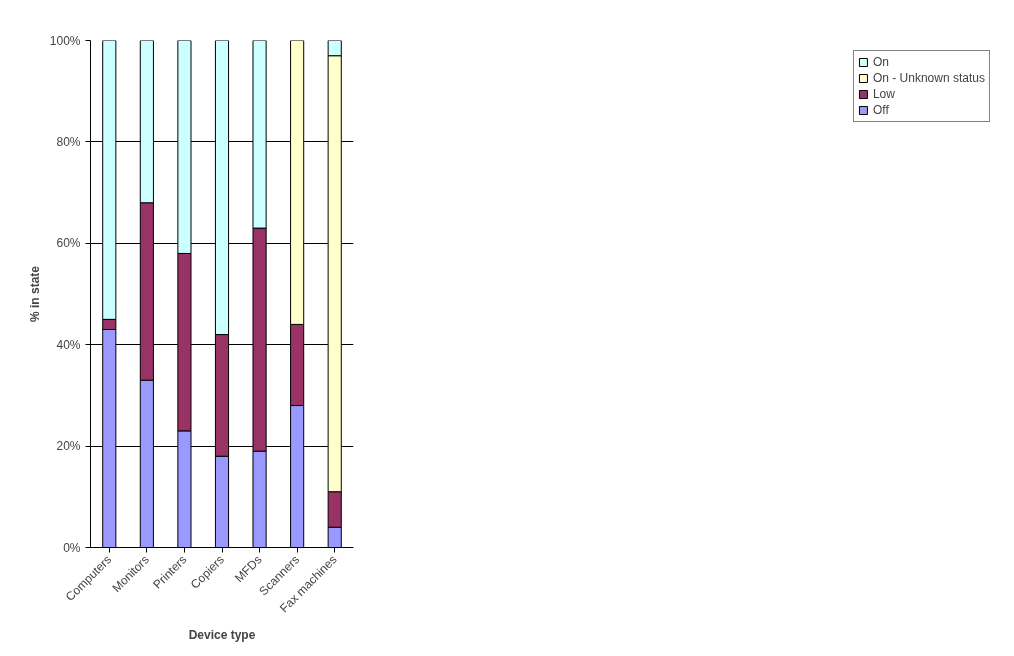 The width and height of the screenshot is (1014, 656). Describe the element at coordinates (72, 547) in the screenshot. I see `y-tick-label: 0%` at that location.